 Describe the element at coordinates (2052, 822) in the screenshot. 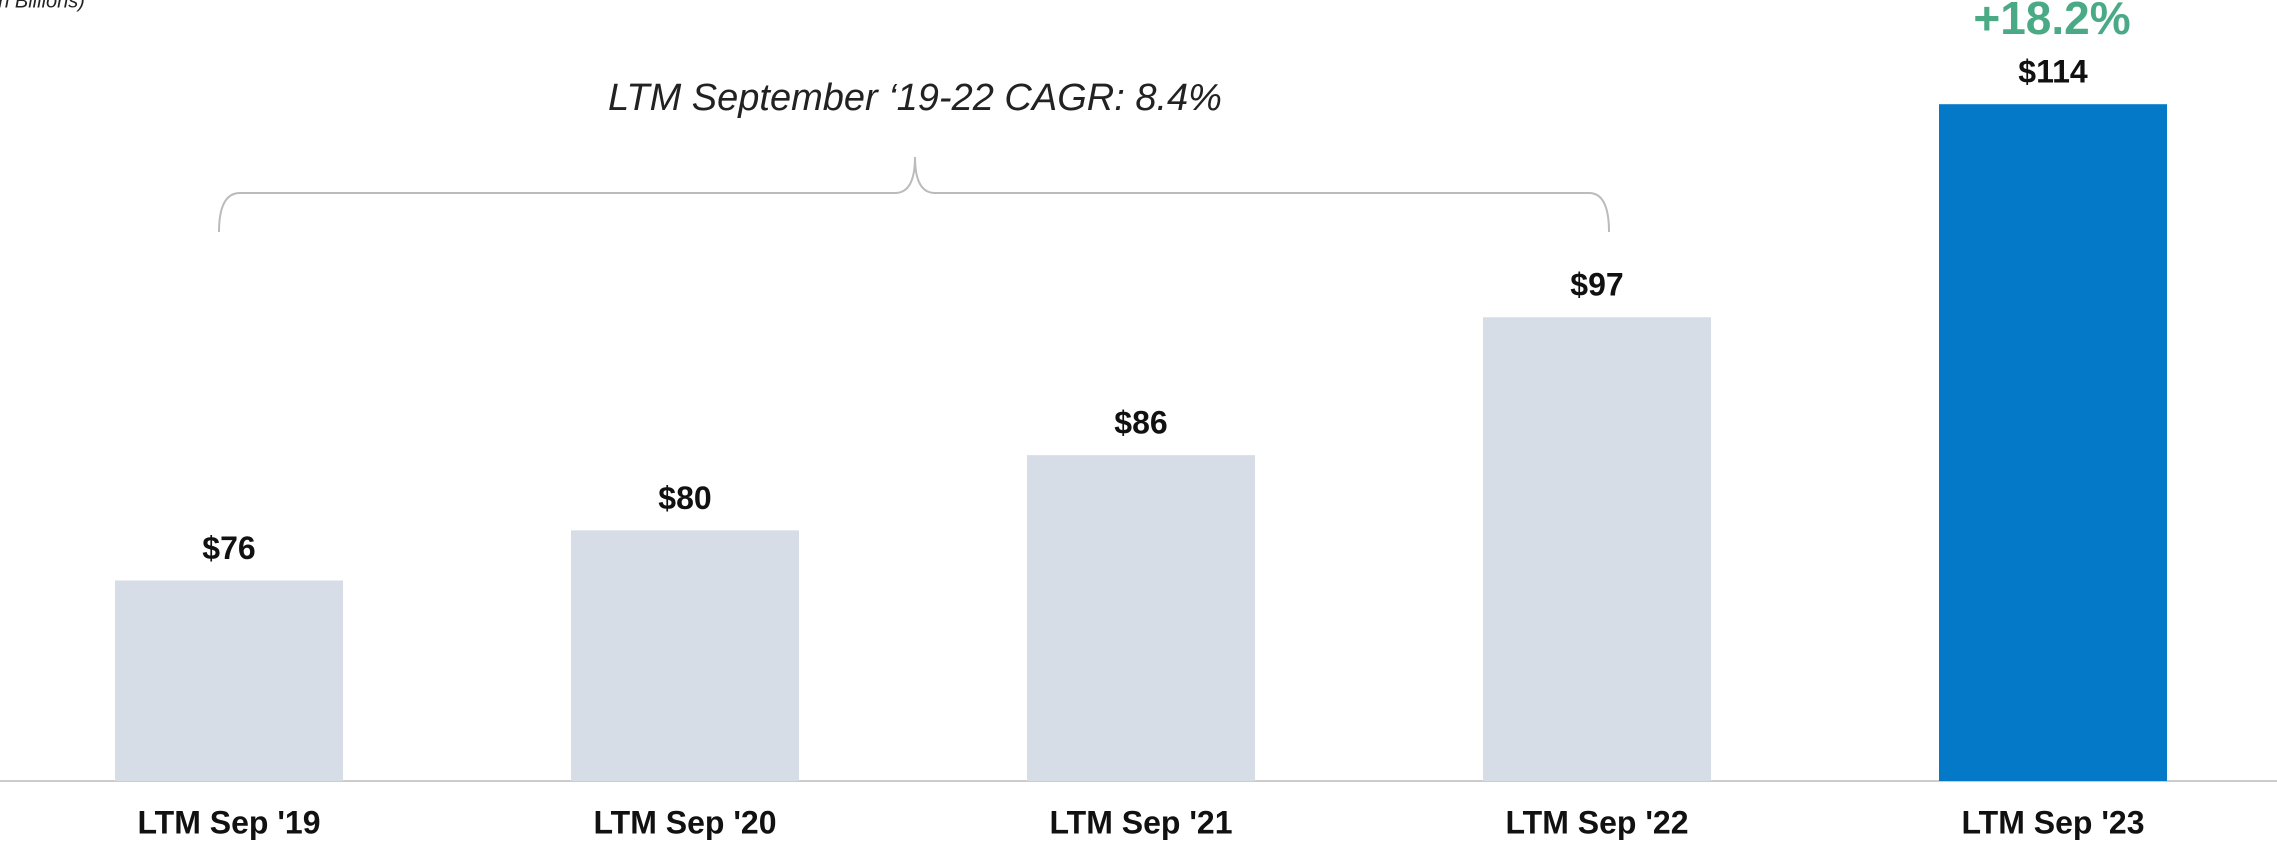

I see `x-tick-label: LTM Sep '23` at that location.